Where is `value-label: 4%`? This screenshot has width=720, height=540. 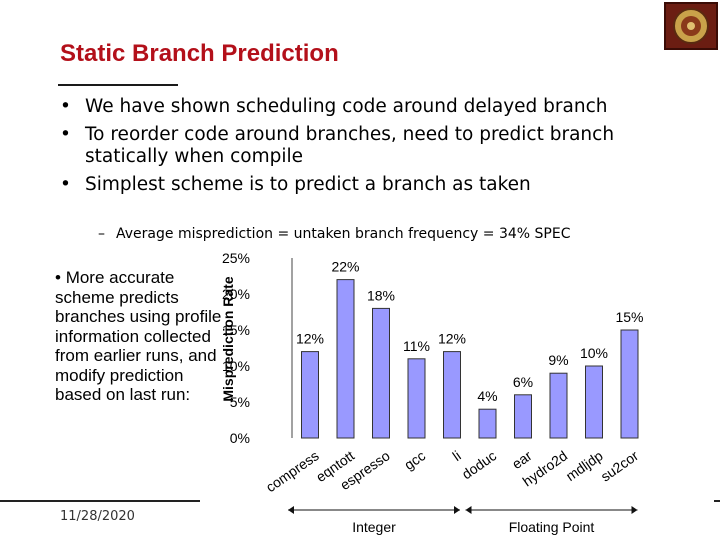 value-label: 4% is located at coordinates (487, 396).